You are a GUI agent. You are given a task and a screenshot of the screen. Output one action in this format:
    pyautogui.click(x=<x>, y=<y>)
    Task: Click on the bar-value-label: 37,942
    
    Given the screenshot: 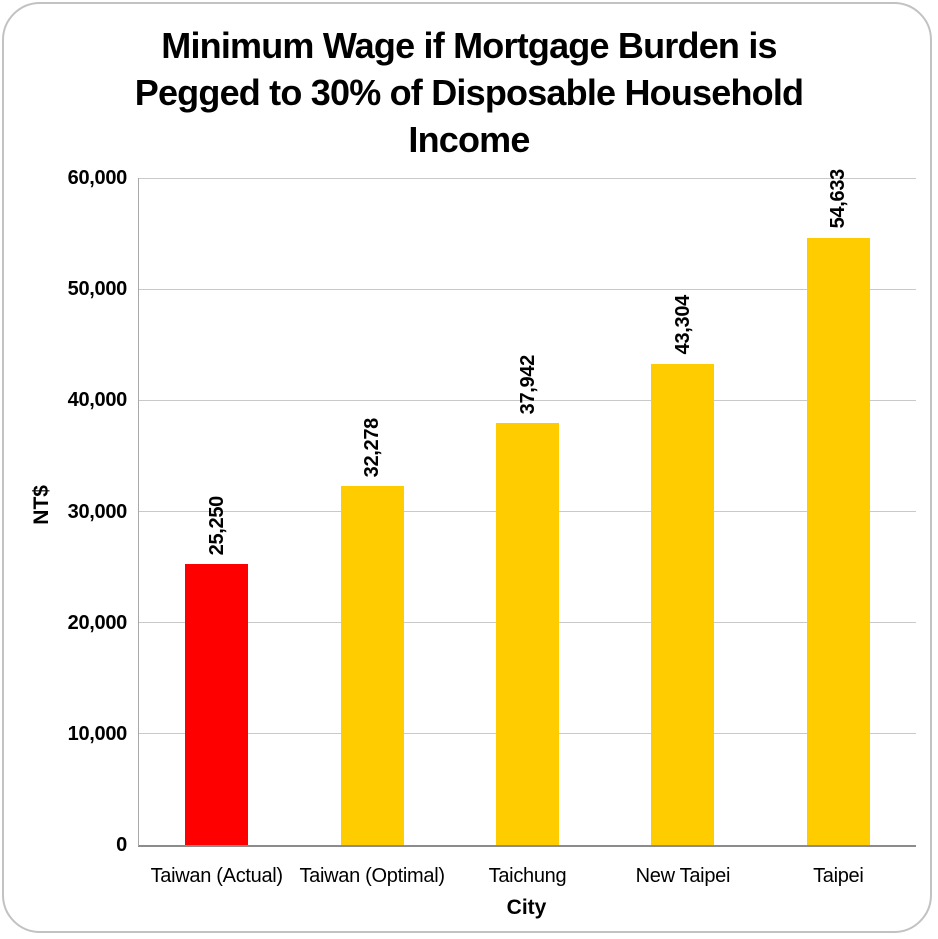 What is the action you would take?
    pyautogui.click(x=527, y=384)
    